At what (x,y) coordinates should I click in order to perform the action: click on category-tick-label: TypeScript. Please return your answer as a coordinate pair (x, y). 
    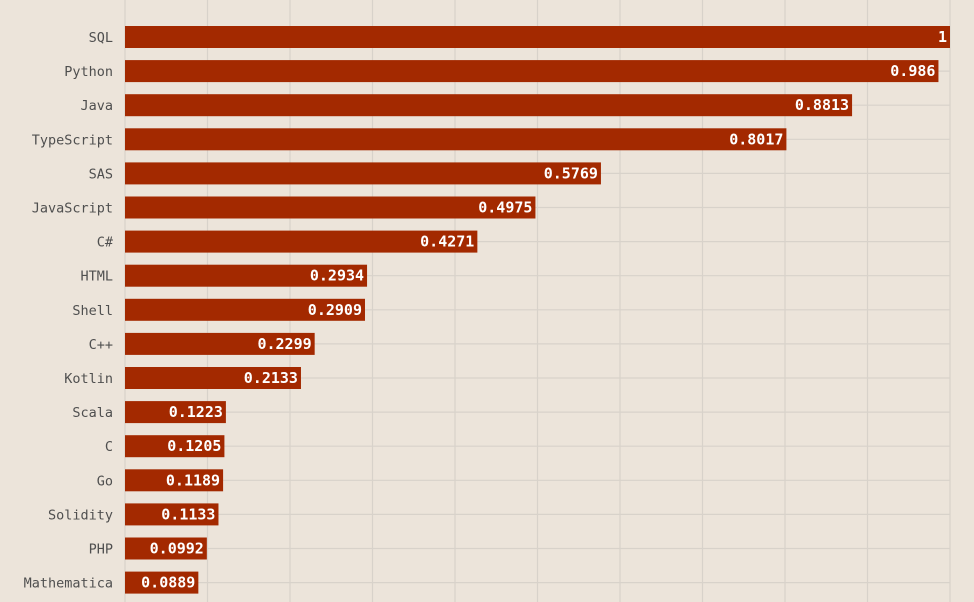
    Looking at the image, I should click on (72, 140).